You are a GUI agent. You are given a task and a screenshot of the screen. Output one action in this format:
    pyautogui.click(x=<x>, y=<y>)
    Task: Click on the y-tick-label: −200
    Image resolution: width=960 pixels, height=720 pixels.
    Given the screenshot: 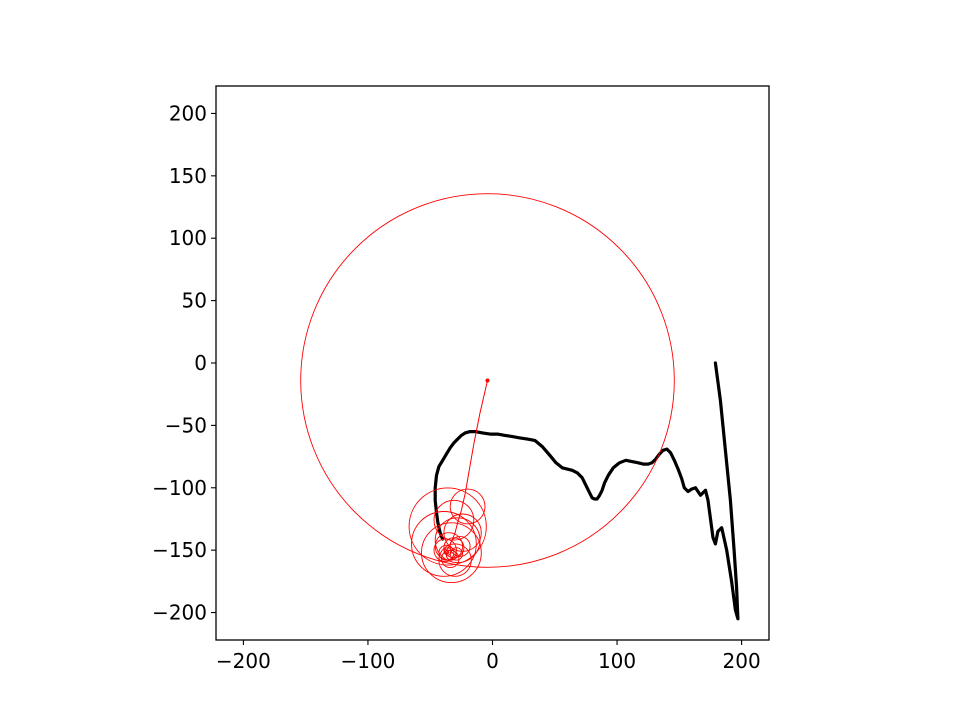 What is the action you would take?
    pyautogui.click(x=179, y=613)
    